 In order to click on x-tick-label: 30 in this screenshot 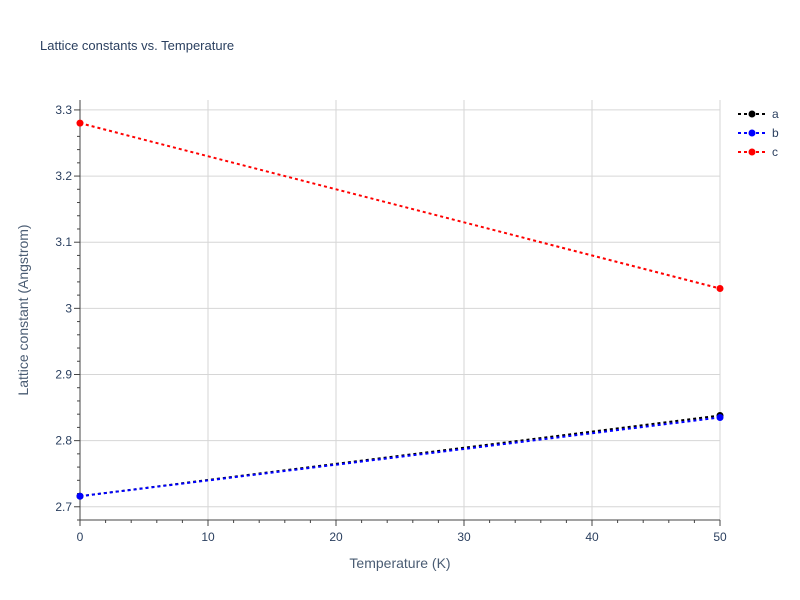, I will do `click(464, 537)`.